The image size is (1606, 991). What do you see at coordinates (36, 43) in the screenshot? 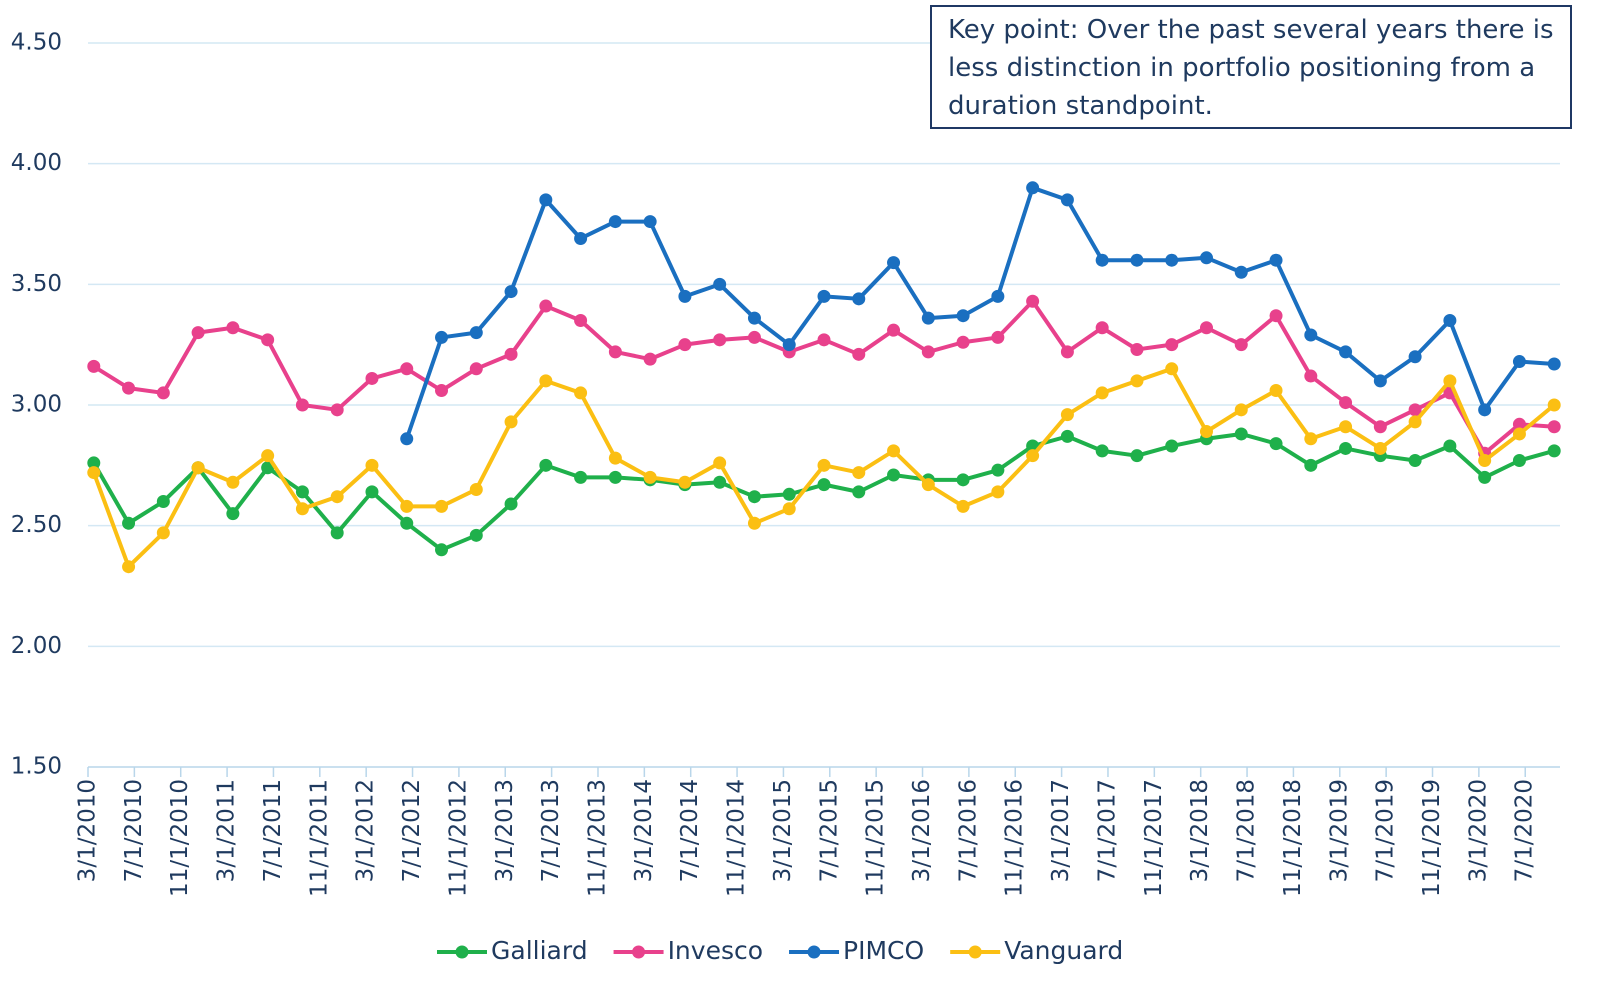
I see `y-tick-label: 4.50` at bounding box center [36, 43].